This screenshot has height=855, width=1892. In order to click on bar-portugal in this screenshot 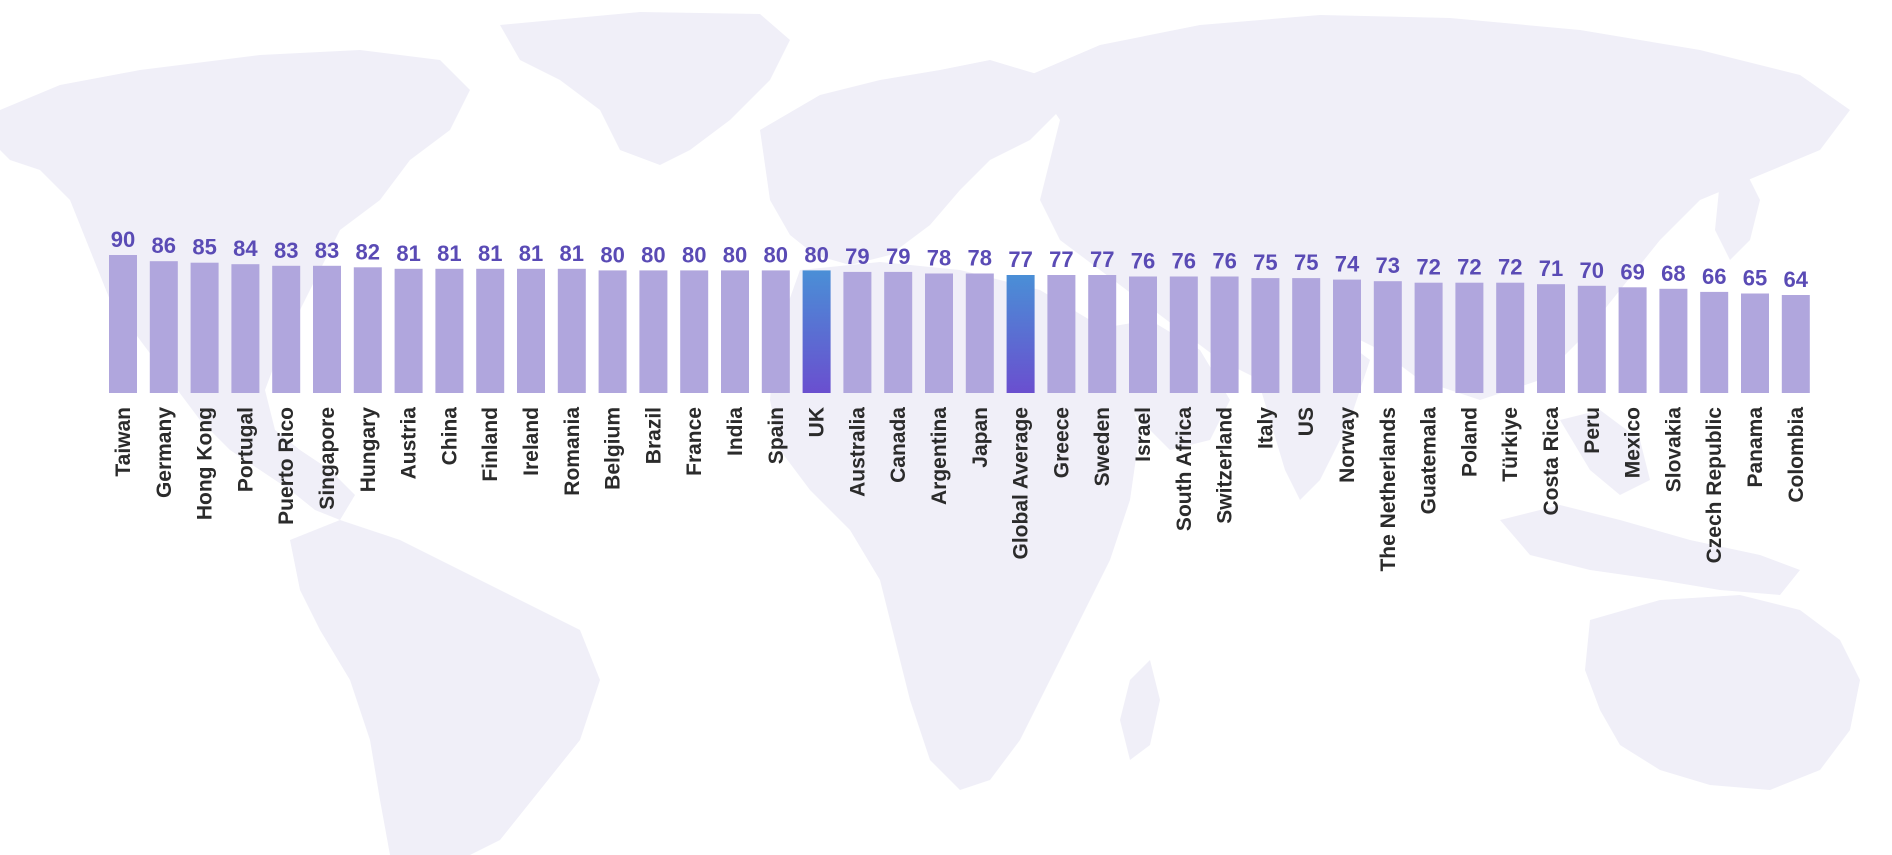, I will do `click(245, 328)`.